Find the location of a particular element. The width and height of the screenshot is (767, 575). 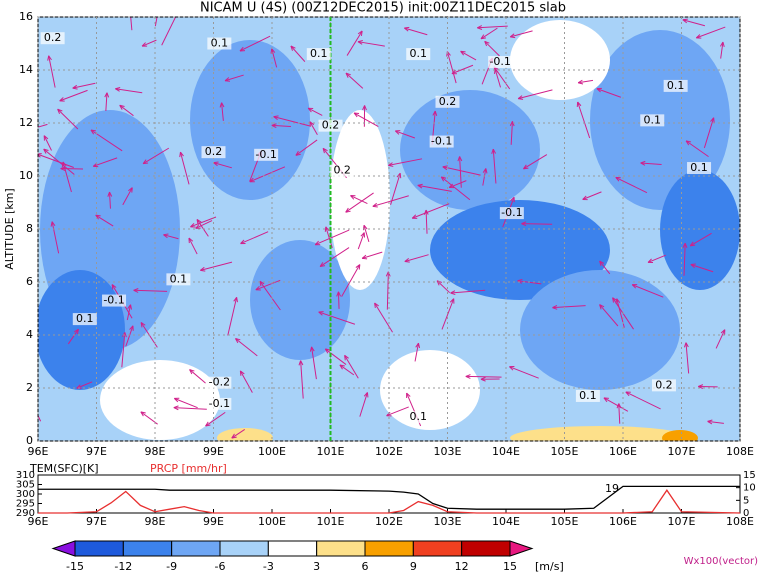

colorbar-label: -12 is located at coordinates (123, 566).